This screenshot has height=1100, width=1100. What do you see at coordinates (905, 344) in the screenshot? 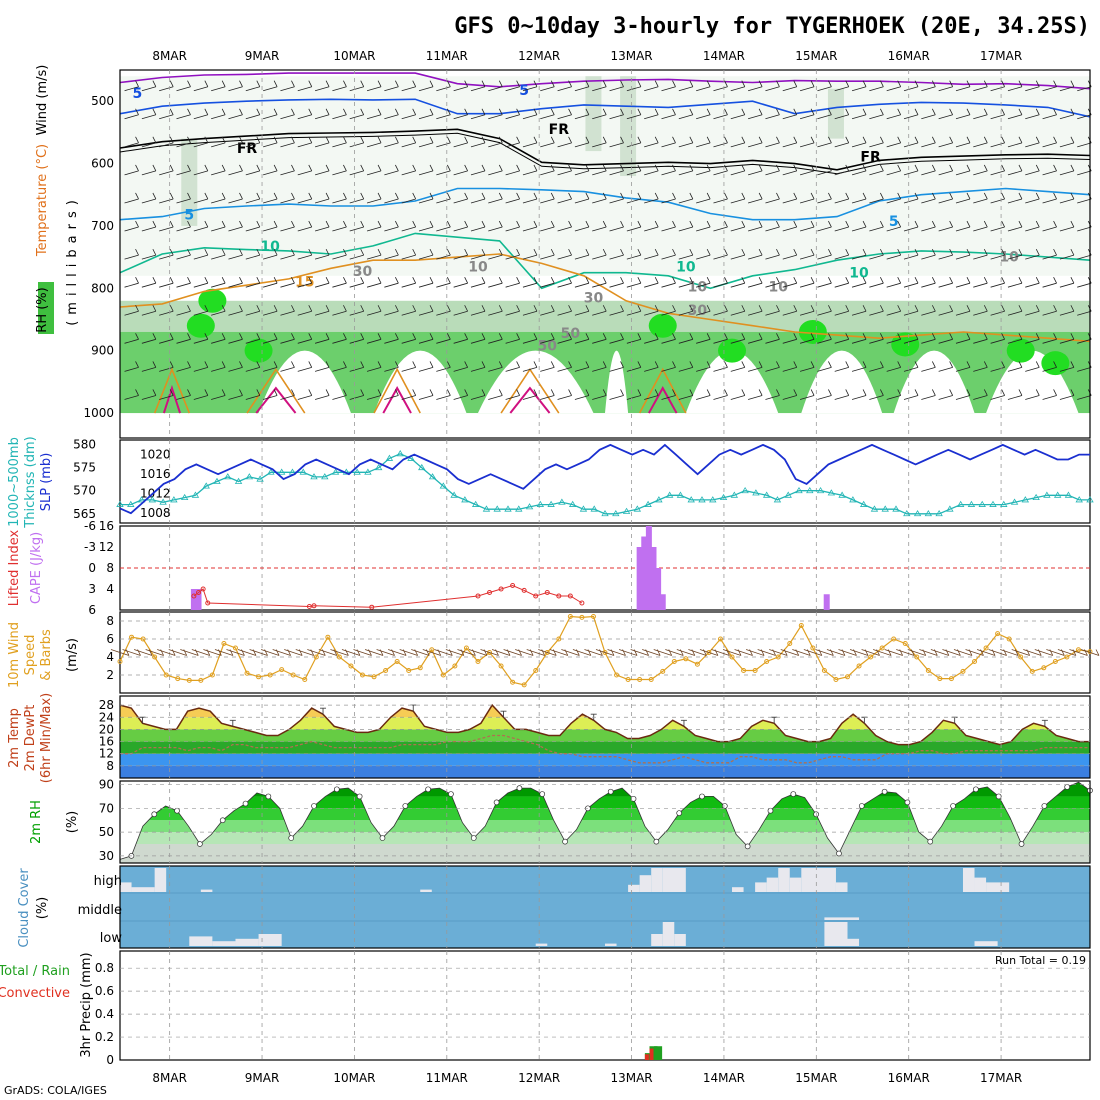
I see `rh-high-patch` at bounding box center [905, 344].